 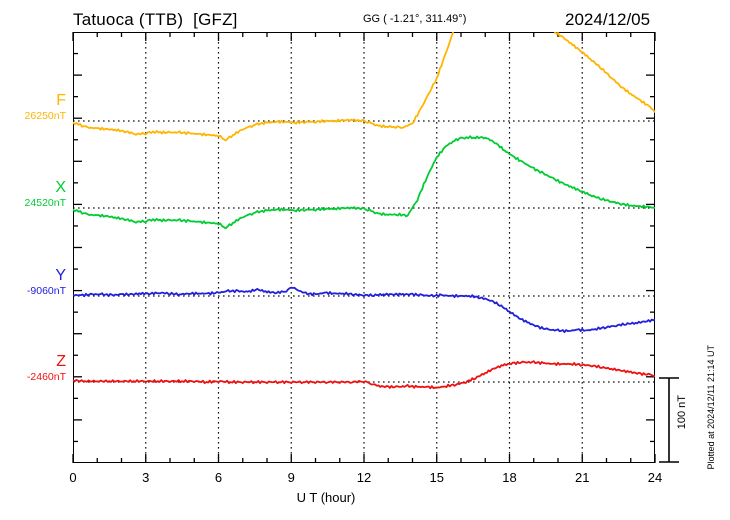 What do you see at coordinates (655, 477) in the screenshot?
I see `x-tick-label: 24` at bounding box center [655, 477].